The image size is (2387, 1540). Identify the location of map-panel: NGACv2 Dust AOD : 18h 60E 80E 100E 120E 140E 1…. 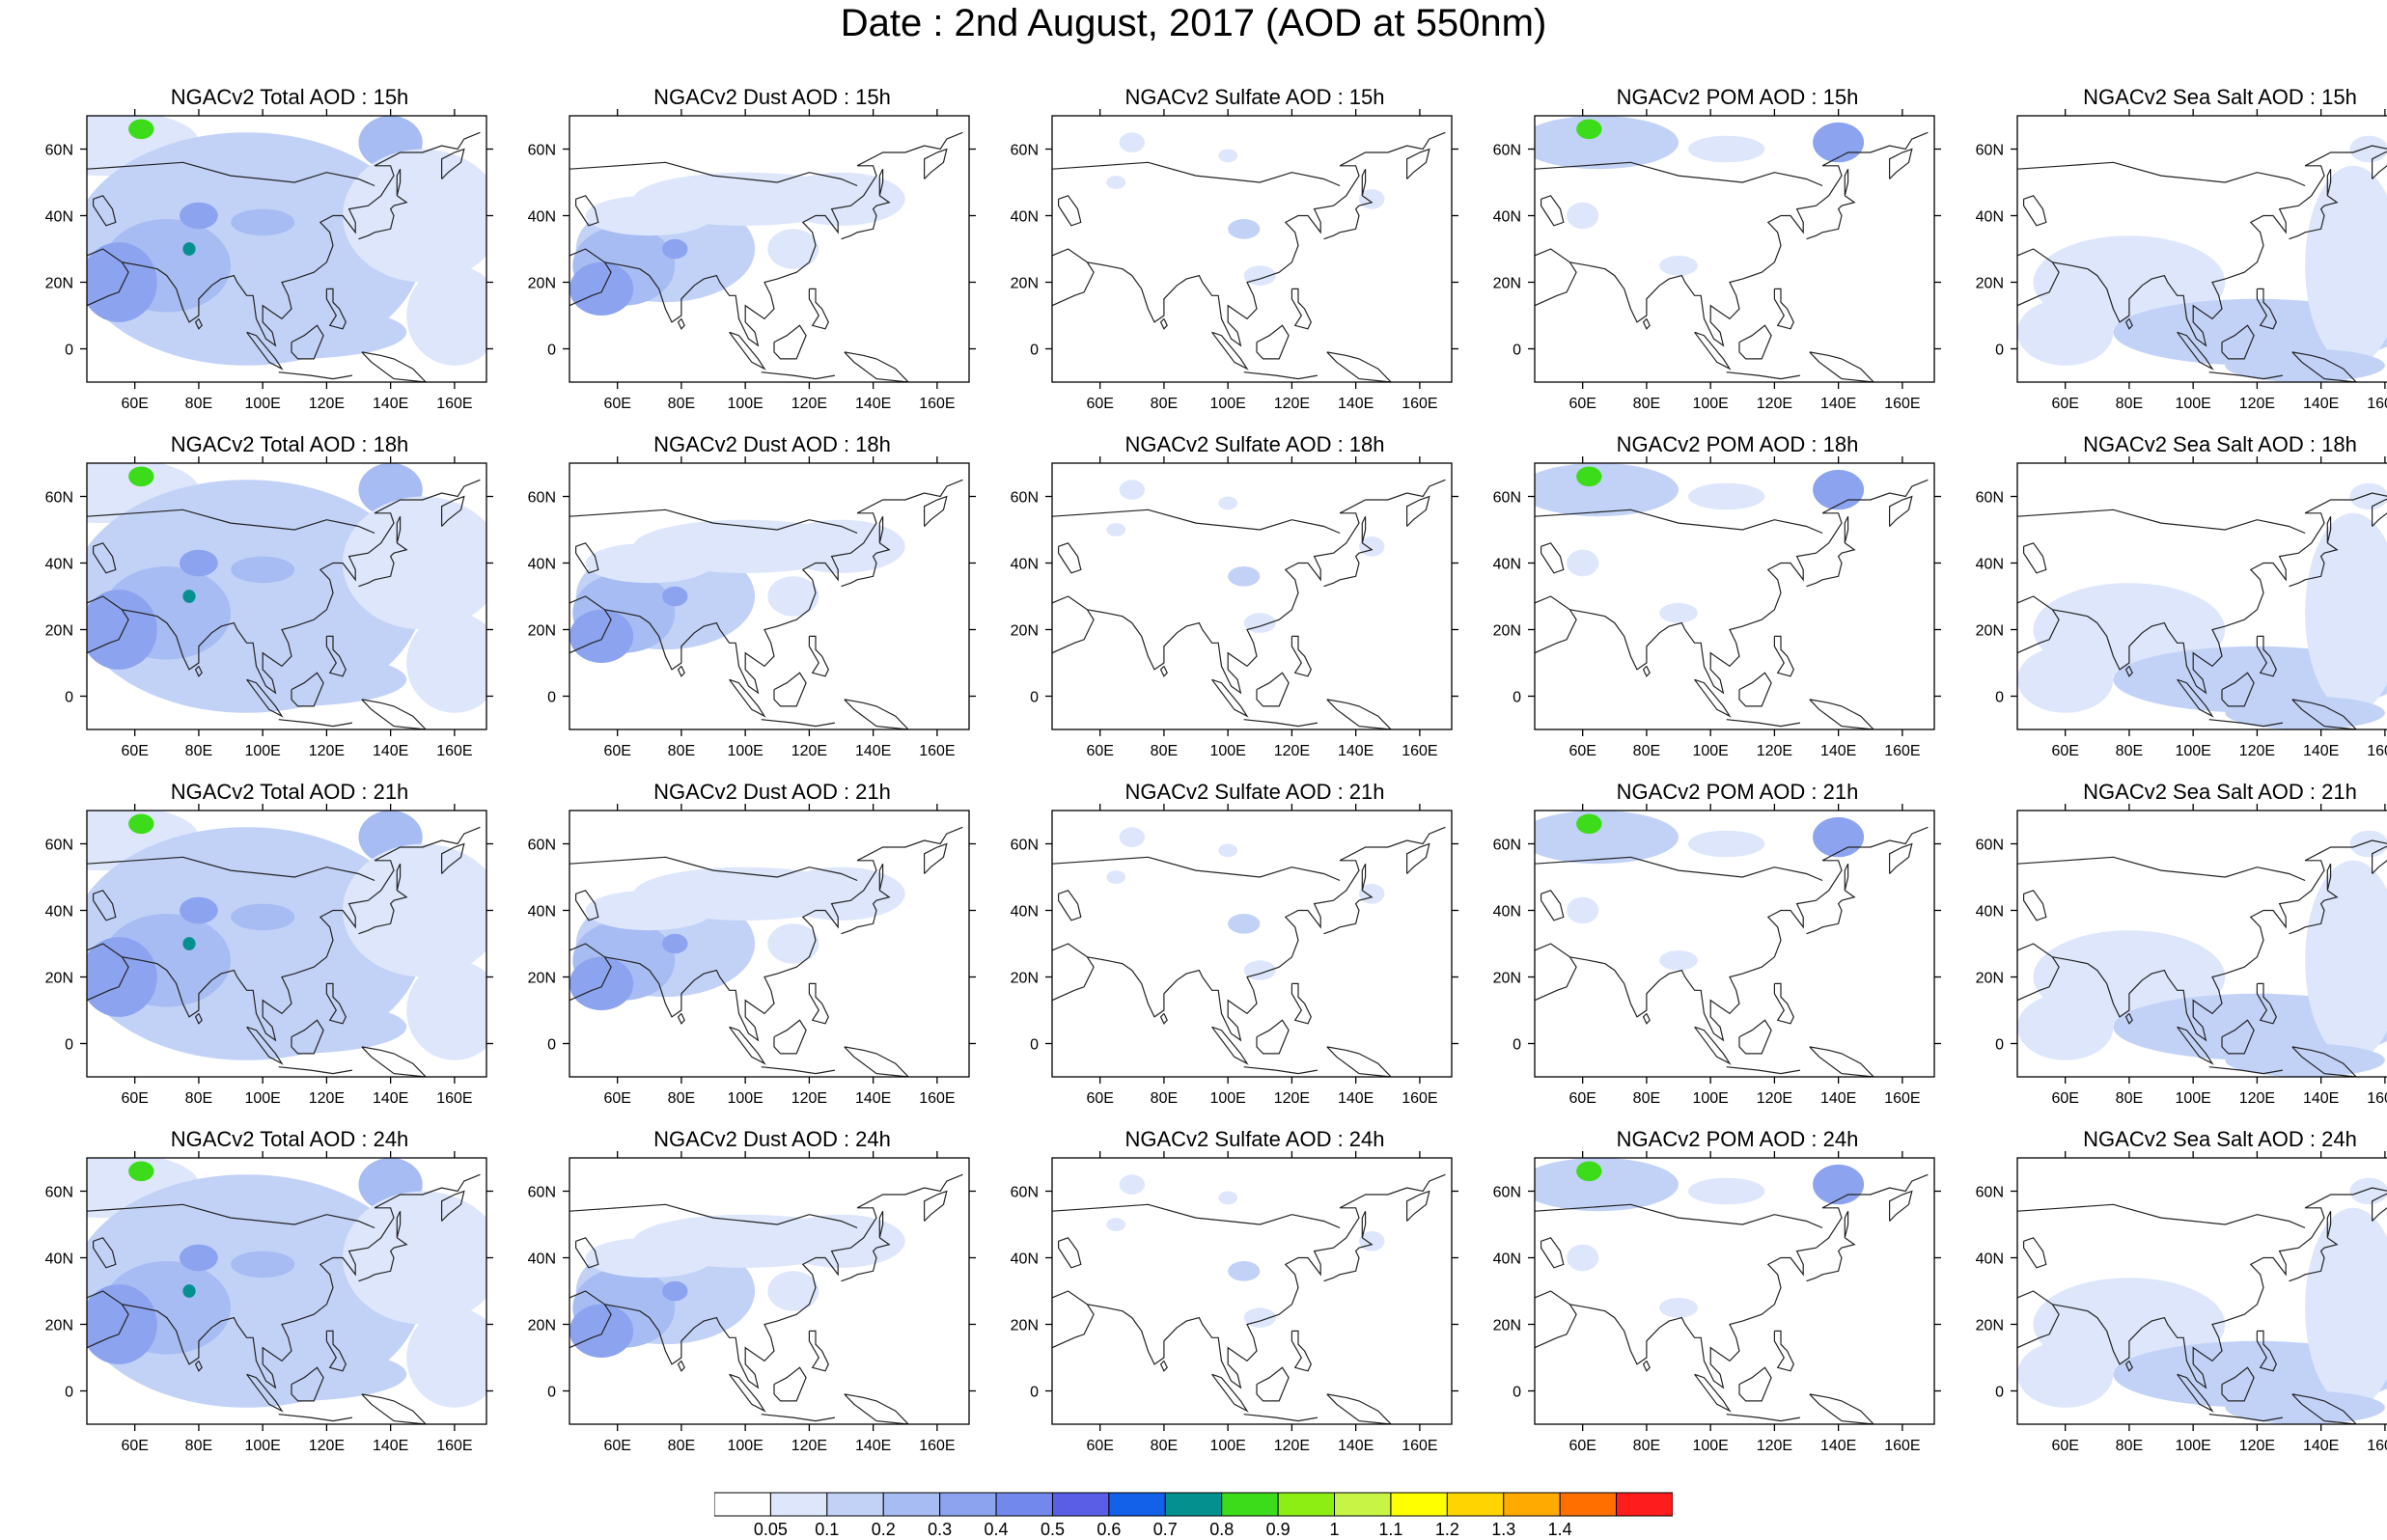
(770, 607).